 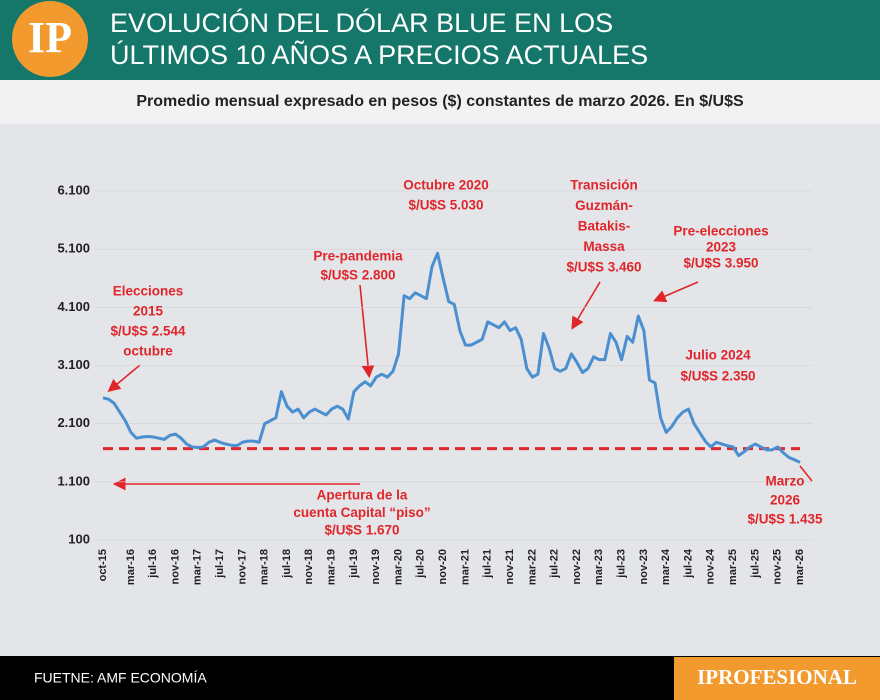 What do you see at coordinates (555, 564) in the screenshot?
I see `x-tick-label: jul-22` at bounding box center [555, 564].